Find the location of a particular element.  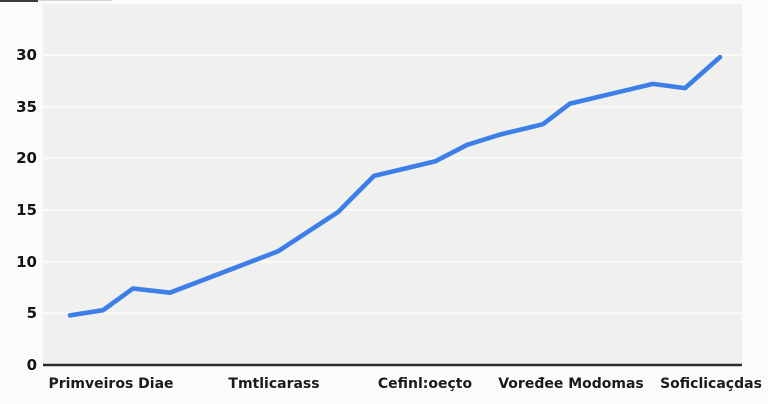

x-tick-label: Tmtlicarass is located at coordinates (274, 384).